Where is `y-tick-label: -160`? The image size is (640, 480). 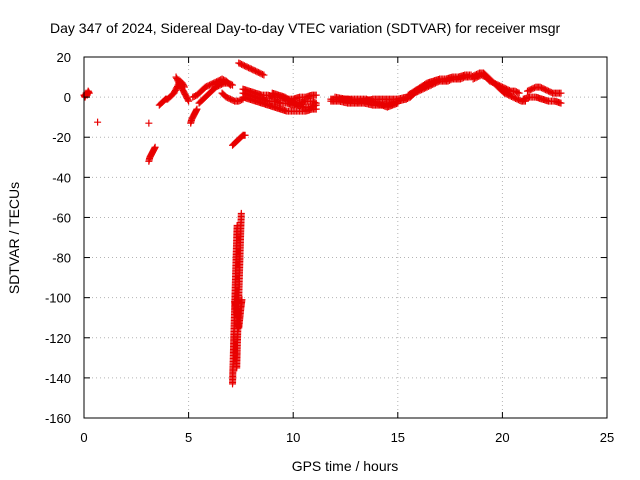
y-tick-label: -160 is located at coordinates (58, 418).